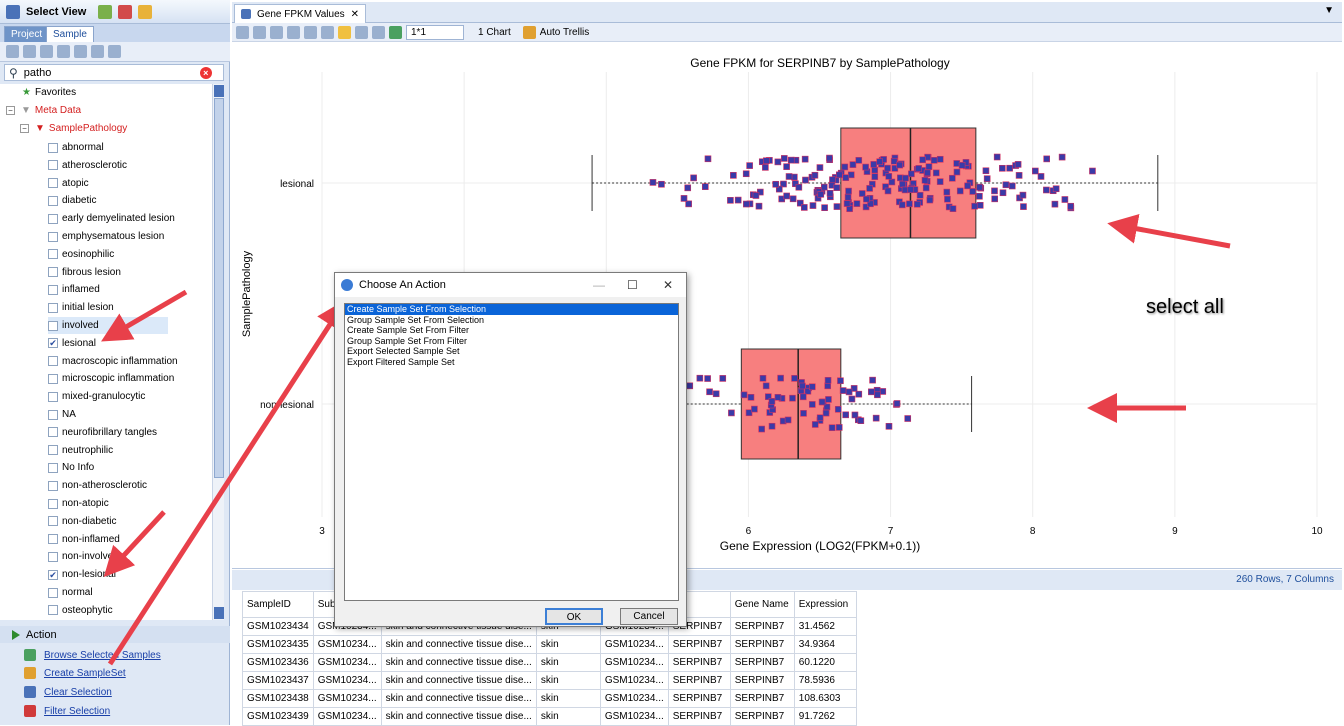  I want to click on action-option: Create Sample Set From Filter, so click(408, 330).